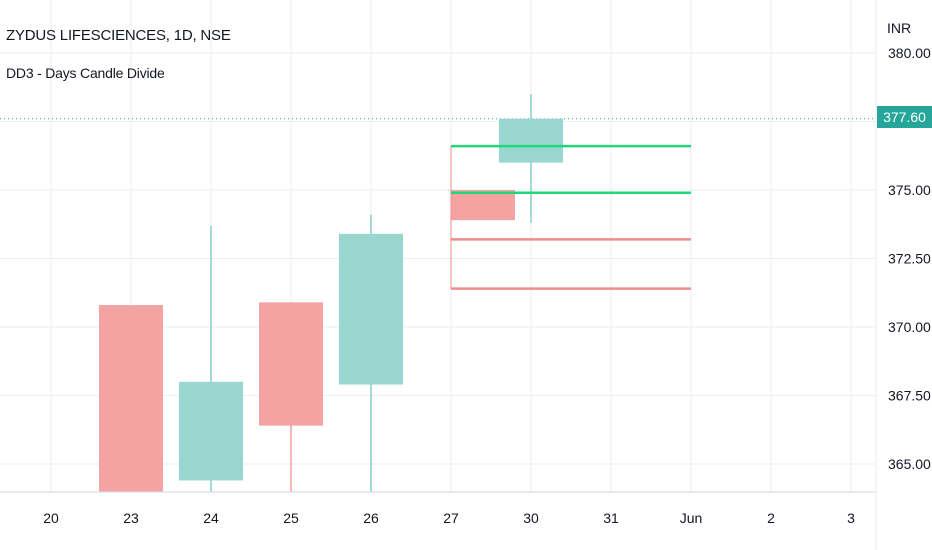  Describe the element at coordinates (85, 73) in the screenshot. I see `indicator-legend: DD3 - Days Candle Divide` at that location.